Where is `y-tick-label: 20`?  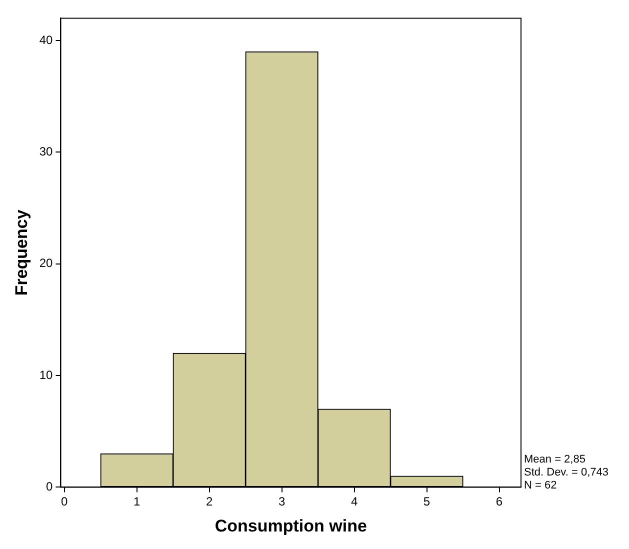
y-tick-label: 20 is located at coordinates (46, 263).